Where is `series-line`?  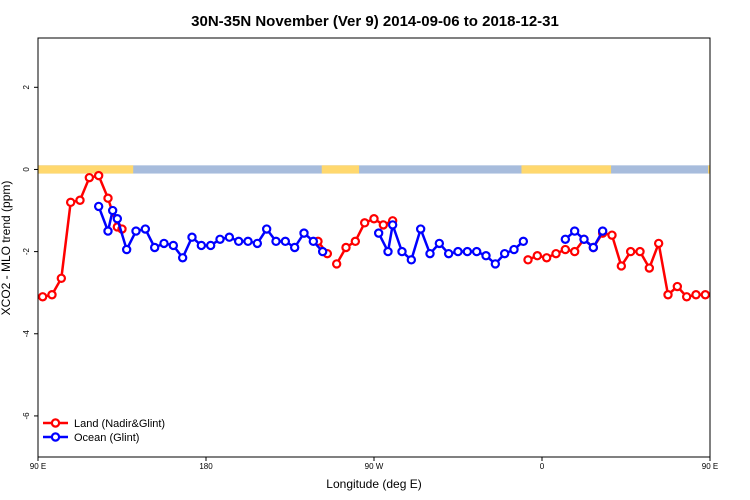
series-line is located at coordinates (82, 236).